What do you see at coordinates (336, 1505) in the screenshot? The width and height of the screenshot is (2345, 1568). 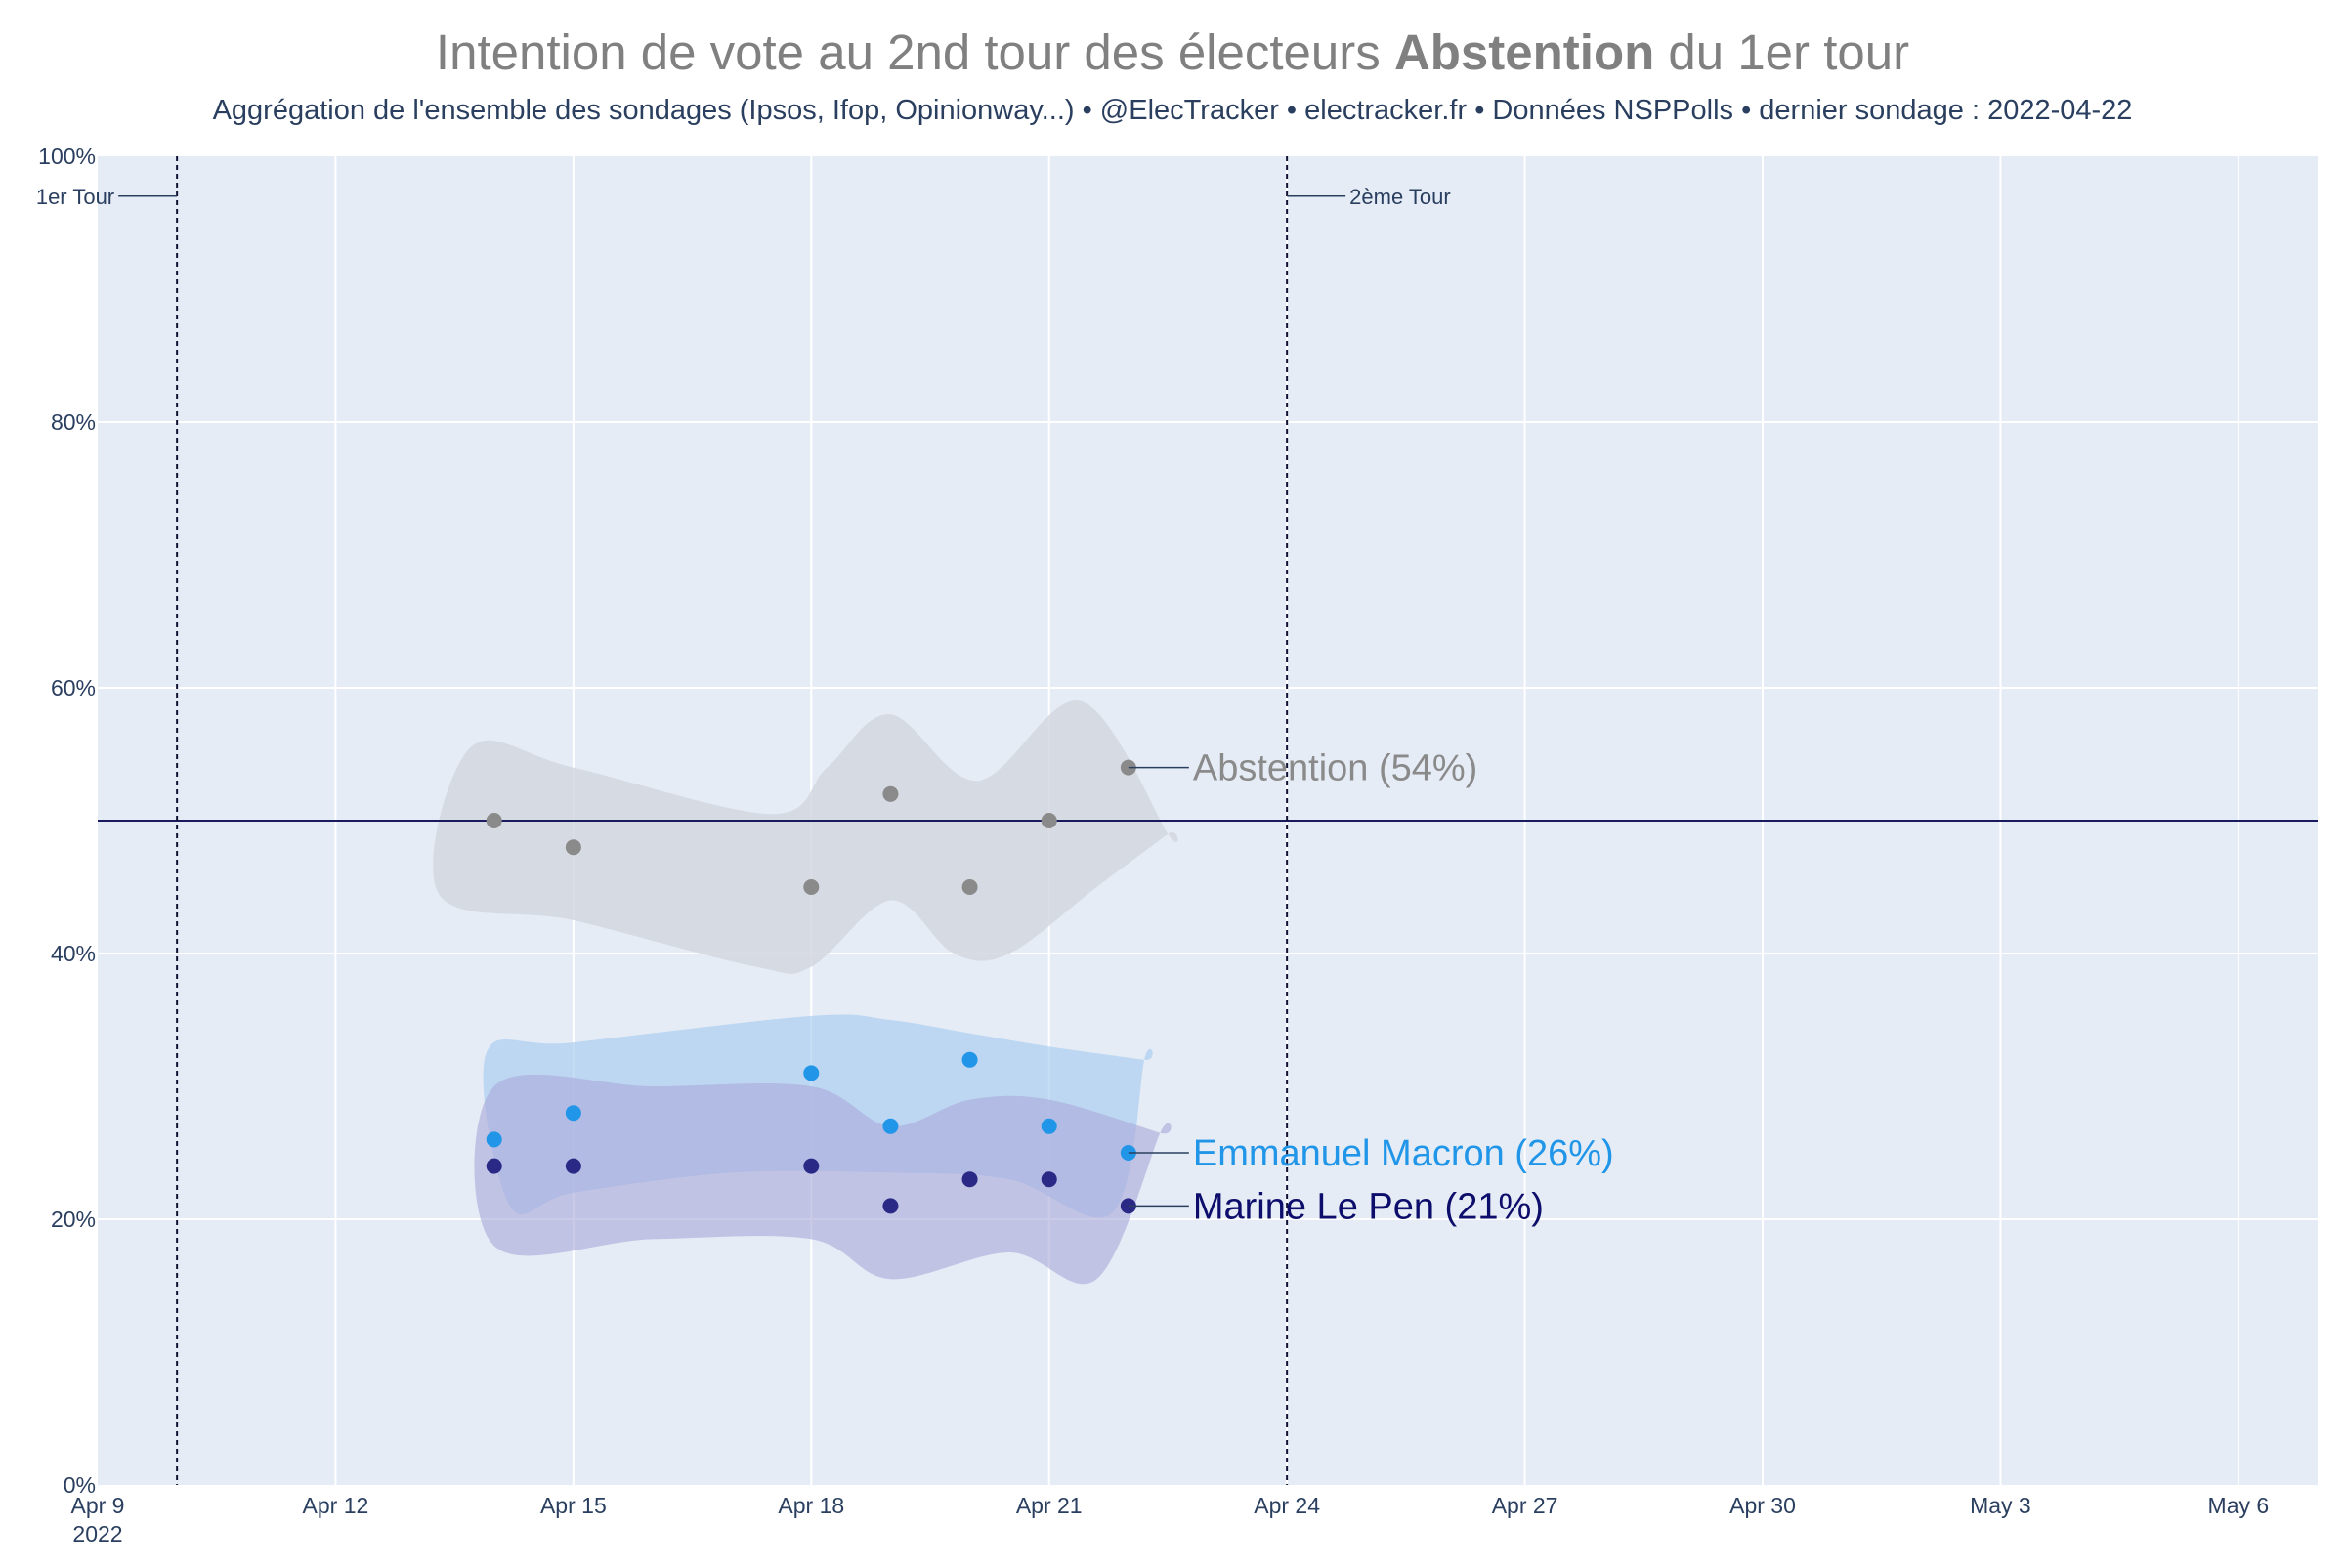 I see `x-tick-label: Apr 12` at bounding box center [336, 1505].